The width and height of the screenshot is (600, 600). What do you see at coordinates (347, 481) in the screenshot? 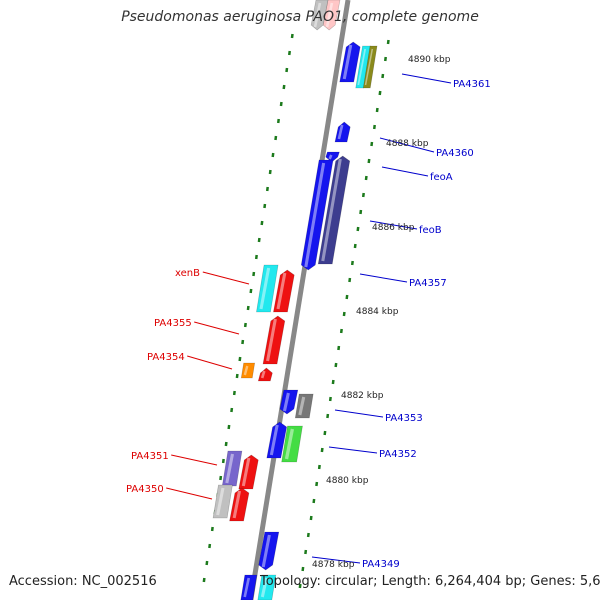
I see `scale-label: 4880 kbp` at bounding box center [347, 481].